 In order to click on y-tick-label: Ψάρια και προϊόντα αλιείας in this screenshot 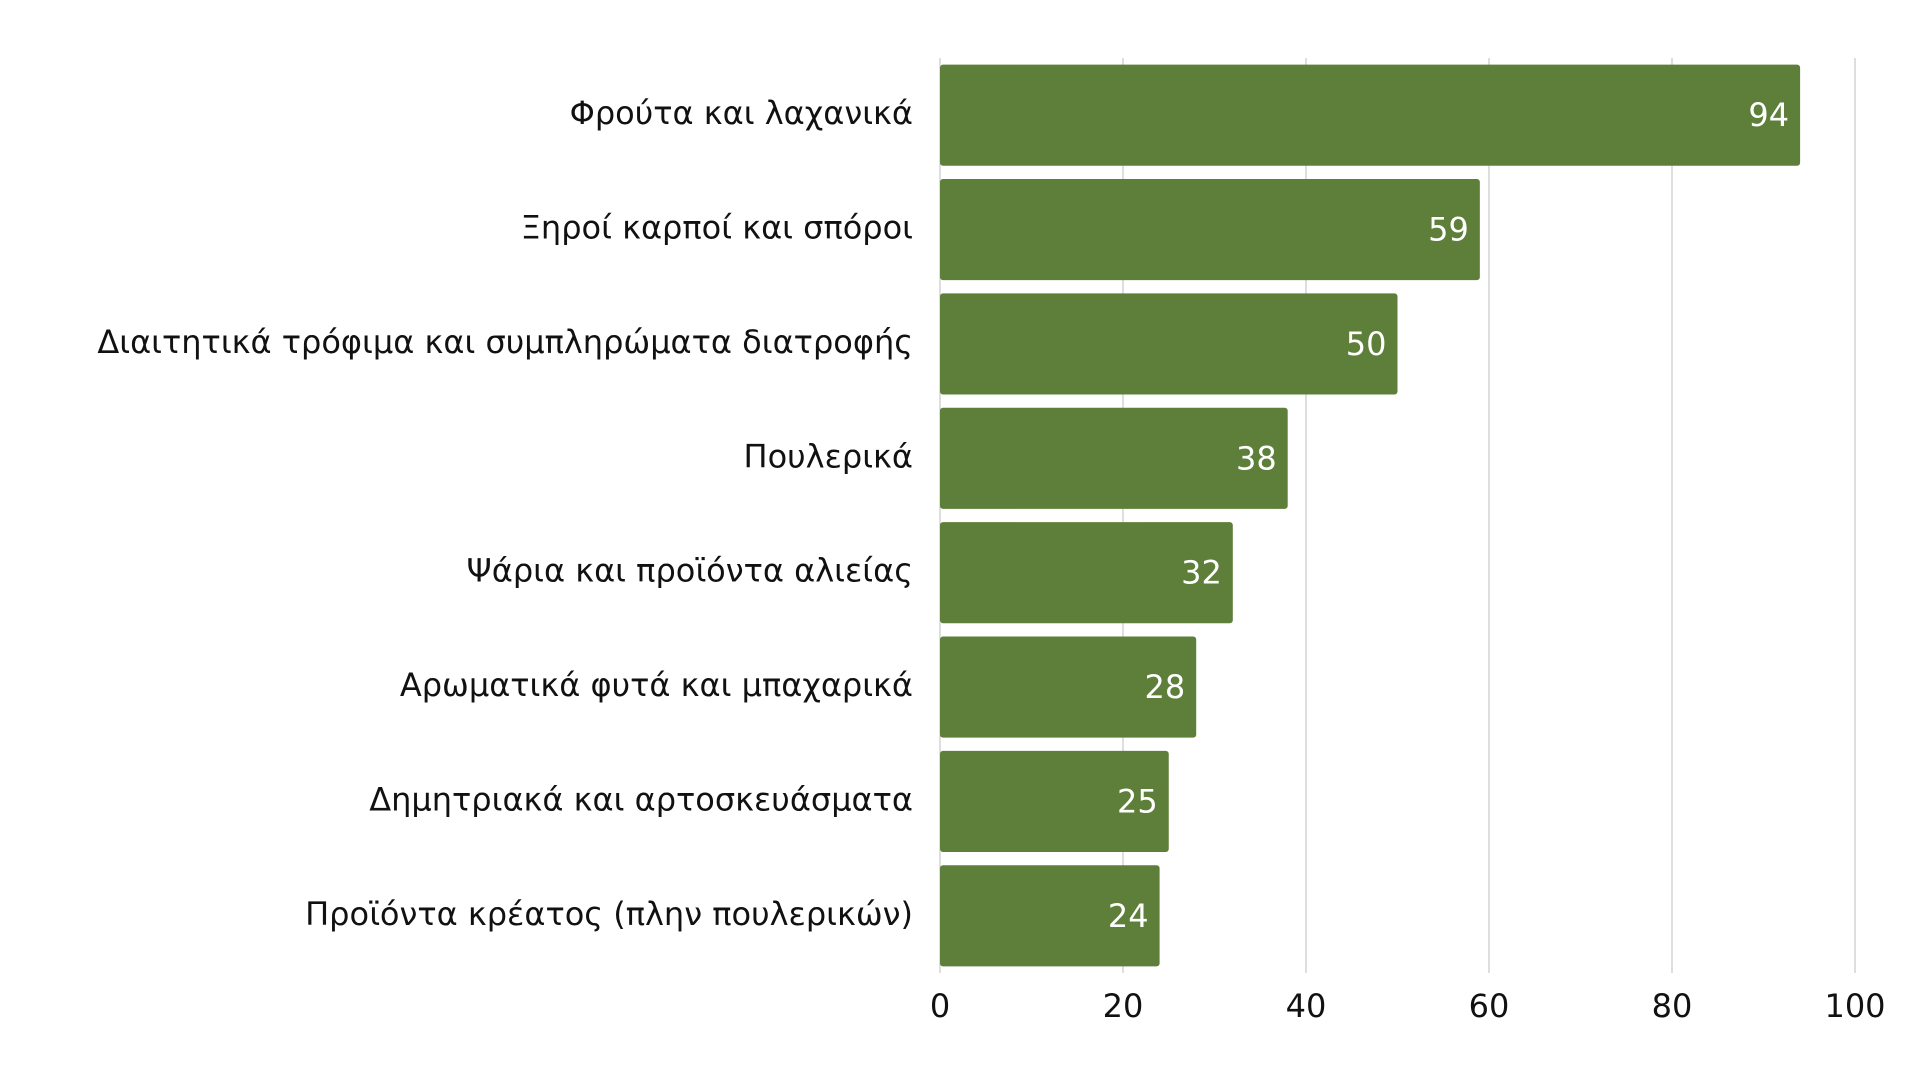, I will do `click(690, 571)`.